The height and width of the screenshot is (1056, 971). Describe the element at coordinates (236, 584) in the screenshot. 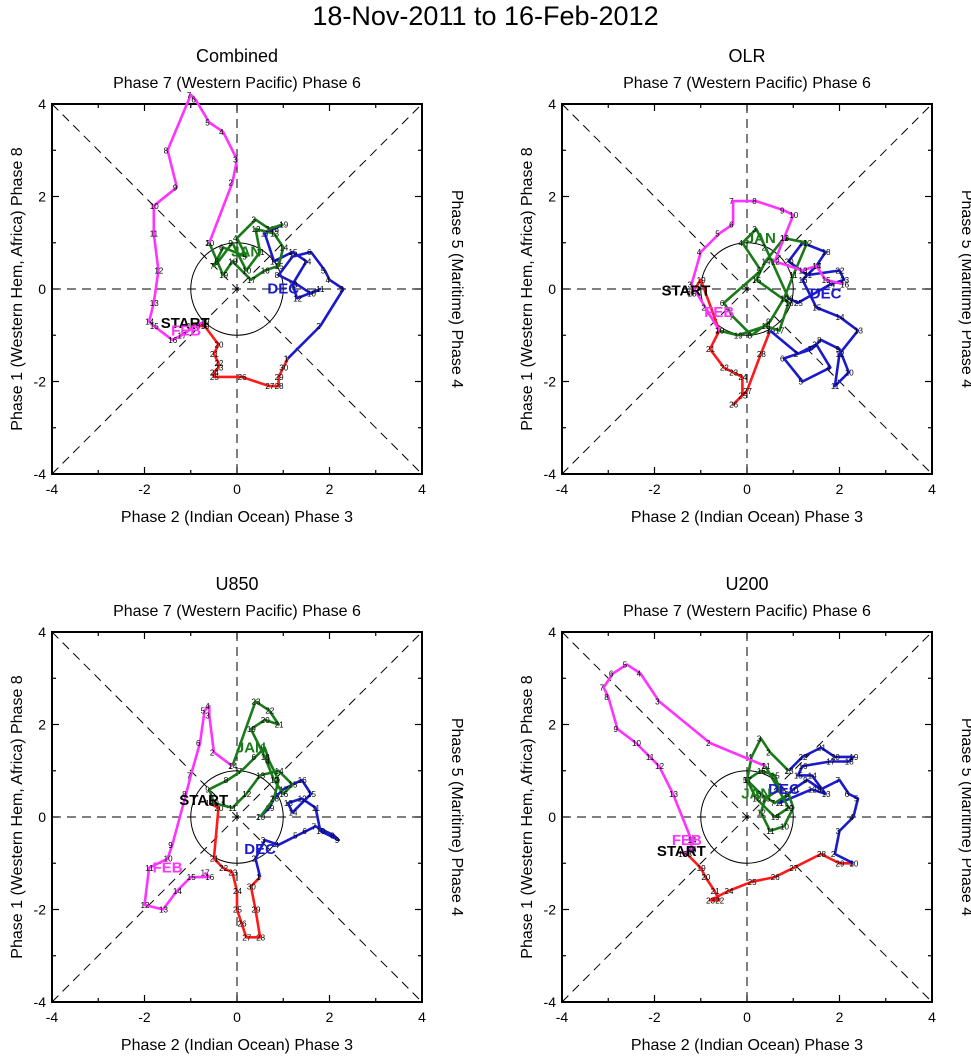

I see `panel-title: U850` at that location.